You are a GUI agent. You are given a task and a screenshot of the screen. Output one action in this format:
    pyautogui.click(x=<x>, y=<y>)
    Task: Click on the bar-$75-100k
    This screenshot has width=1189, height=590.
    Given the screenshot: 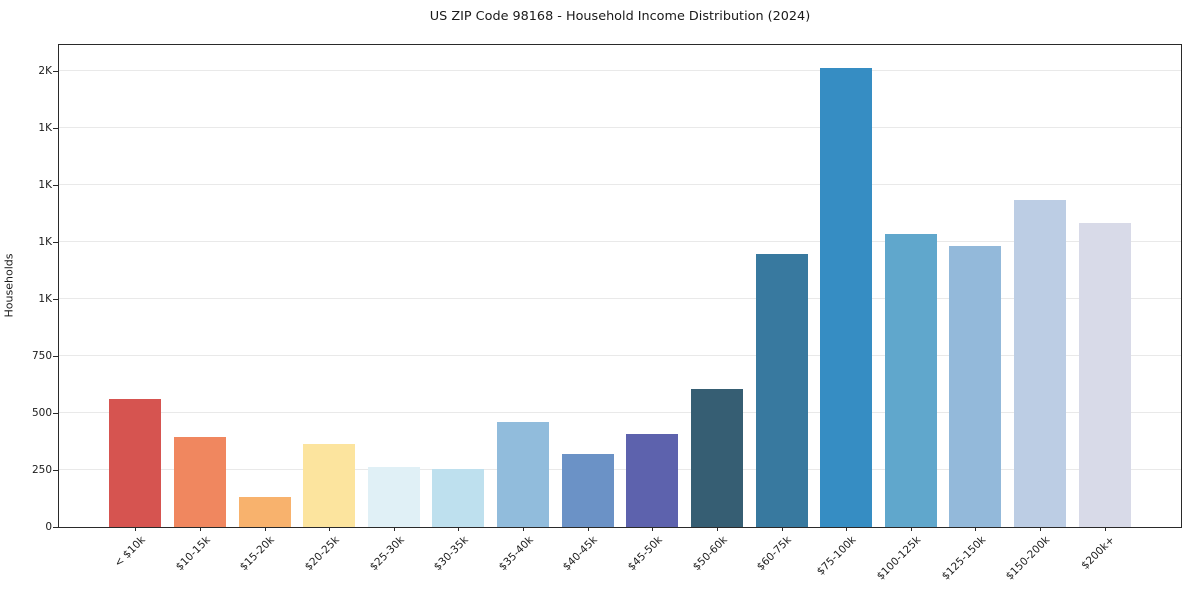 What is the action you would take?
    pyautogui.click(x=846, y=297)
    